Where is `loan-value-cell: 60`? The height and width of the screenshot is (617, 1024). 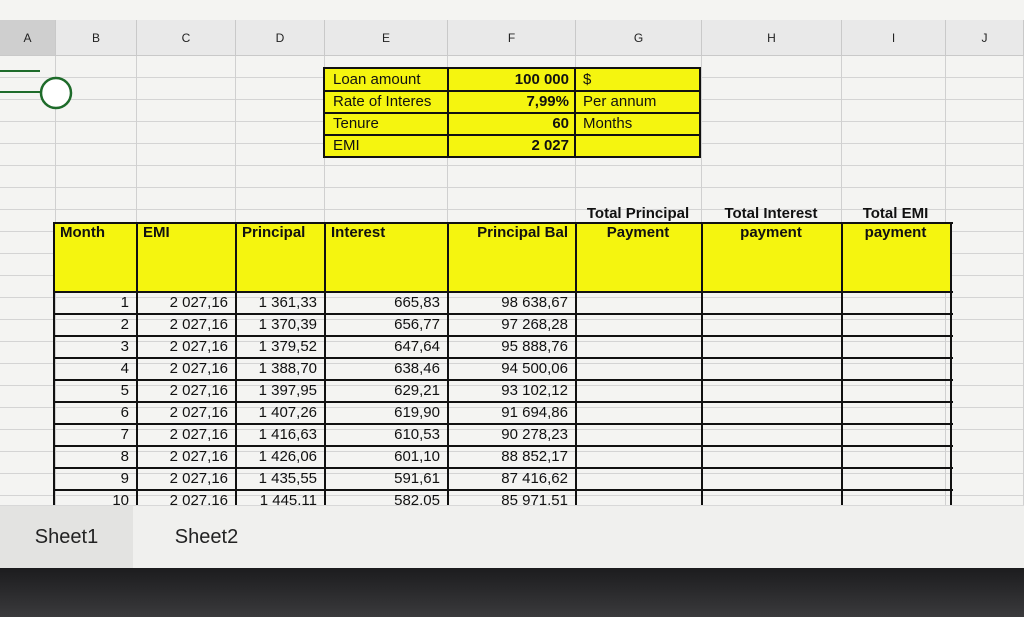 loan-value-cell: 60 is located at coordinates (560, 123).